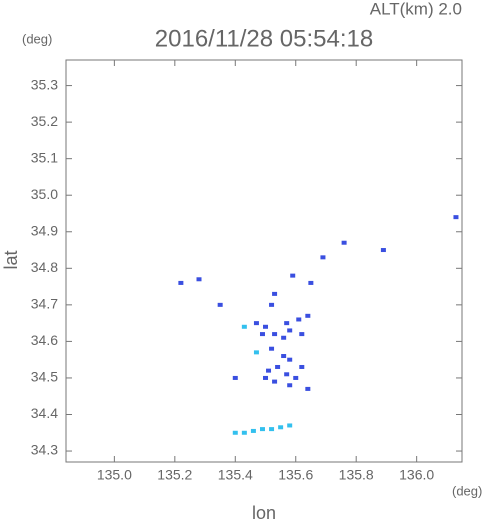  Describe the element at coordinates (264, 38) in the screenshot. I see `chart-title: 2016/11/28 05:54:18` at that location.